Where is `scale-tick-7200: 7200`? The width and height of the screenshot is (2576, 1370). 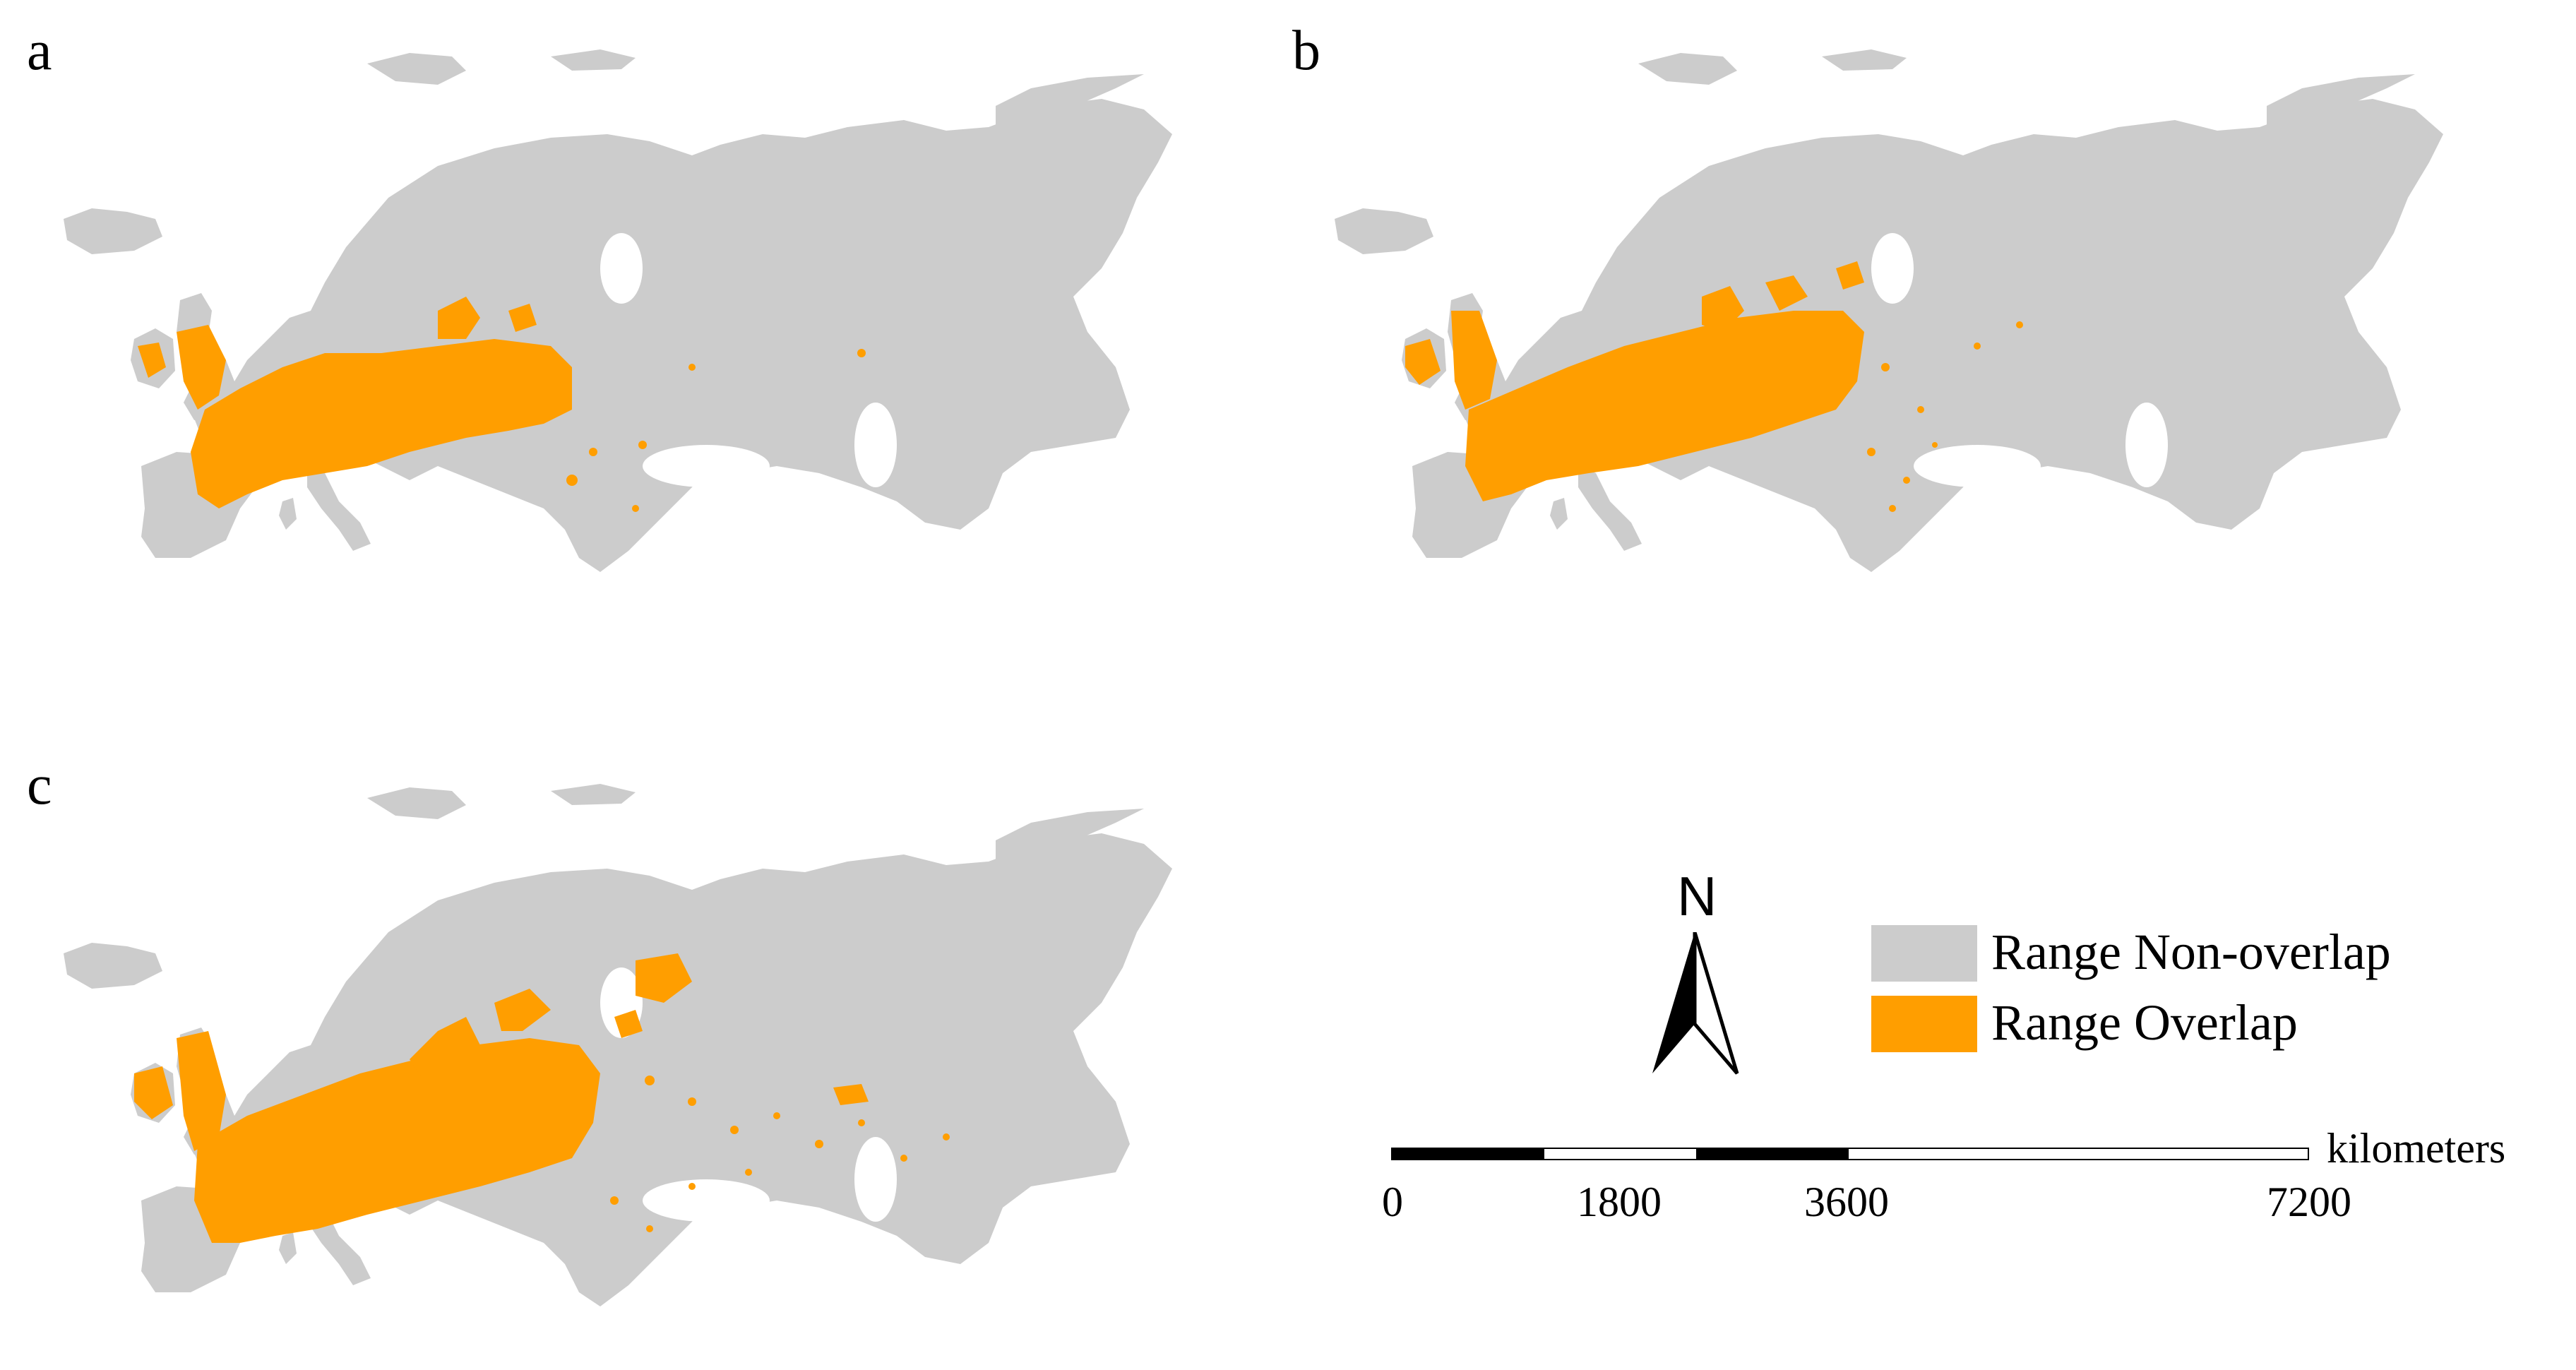
scale-tick-7200: 7200 is located at coordinates (2309, 1202).